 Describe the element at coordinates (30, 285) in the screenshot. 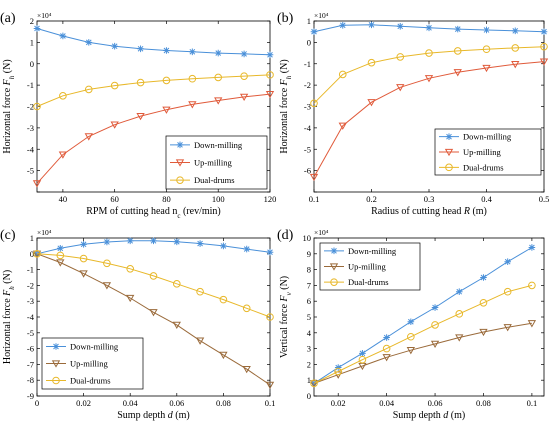

I see `y-tick-label: -2` at that location.